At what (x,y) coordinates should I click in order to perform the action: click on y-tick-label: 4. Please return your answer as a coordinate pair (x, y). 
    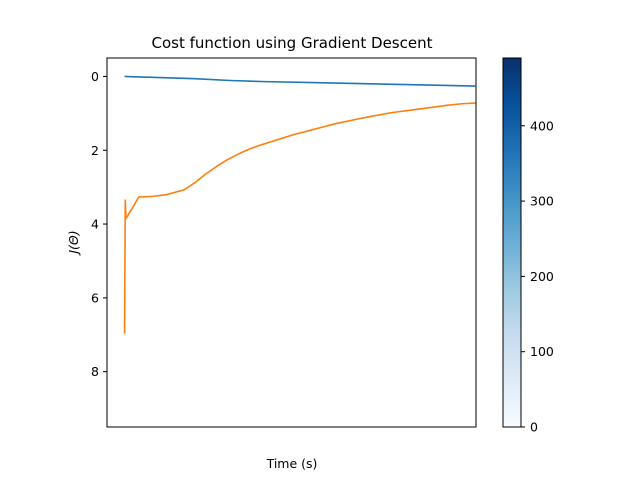
    Looking at the image, I should click on (95, 224).